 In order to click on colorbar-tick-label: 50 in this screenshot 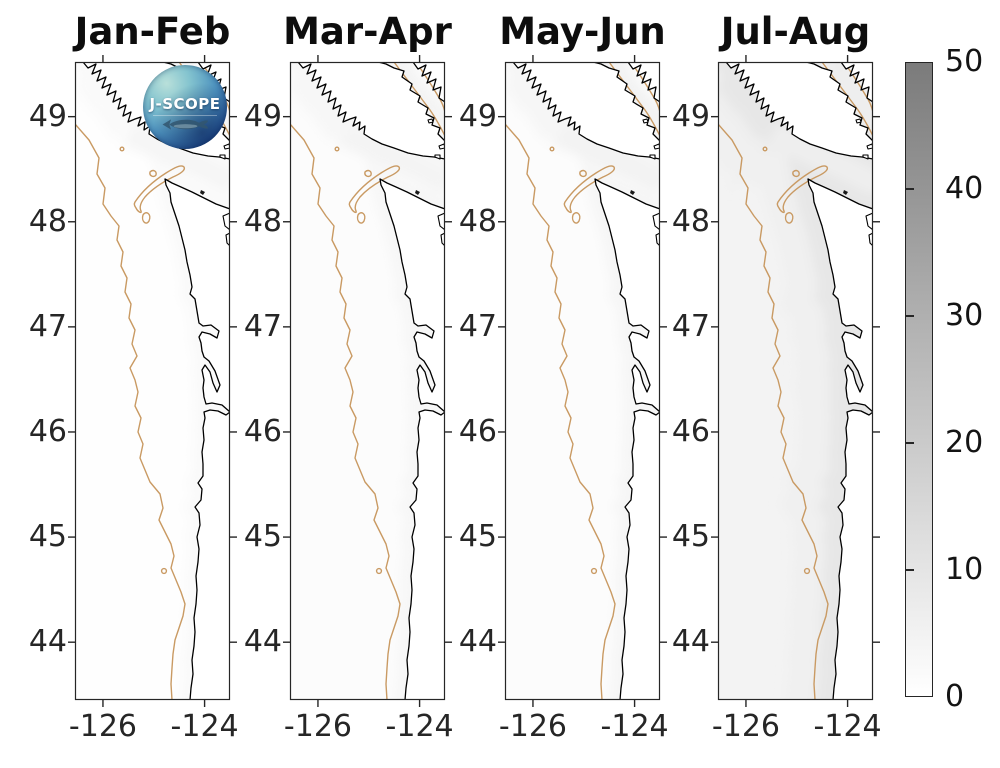, I will do `click(964, 61)`.